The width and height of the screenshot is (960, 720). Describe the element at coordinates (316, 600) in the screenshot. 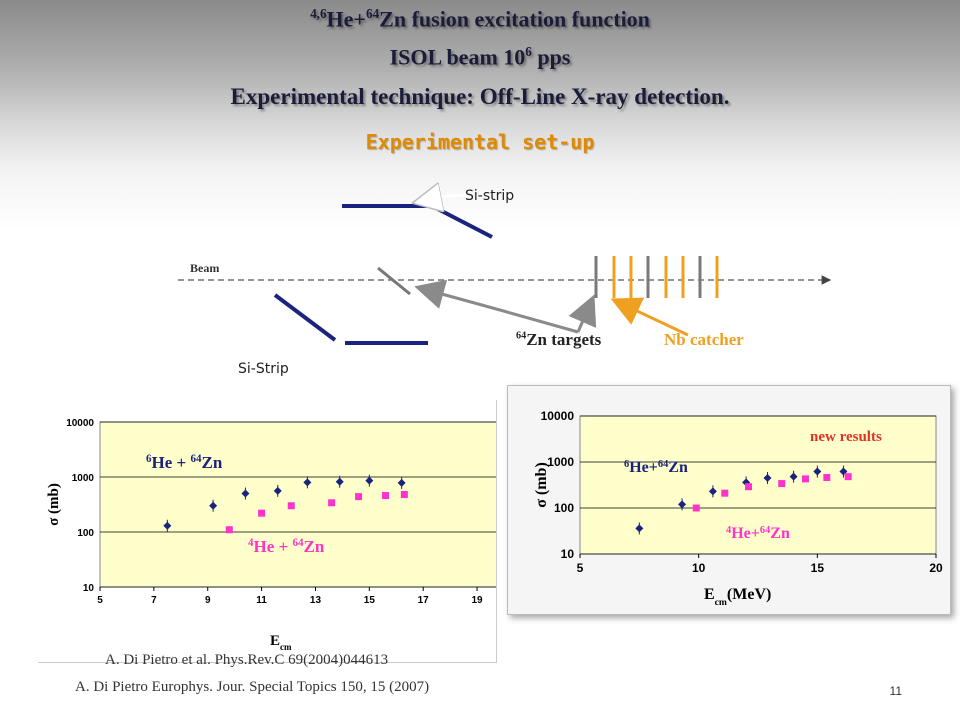

I see `x-tick-label: 13` at that location.